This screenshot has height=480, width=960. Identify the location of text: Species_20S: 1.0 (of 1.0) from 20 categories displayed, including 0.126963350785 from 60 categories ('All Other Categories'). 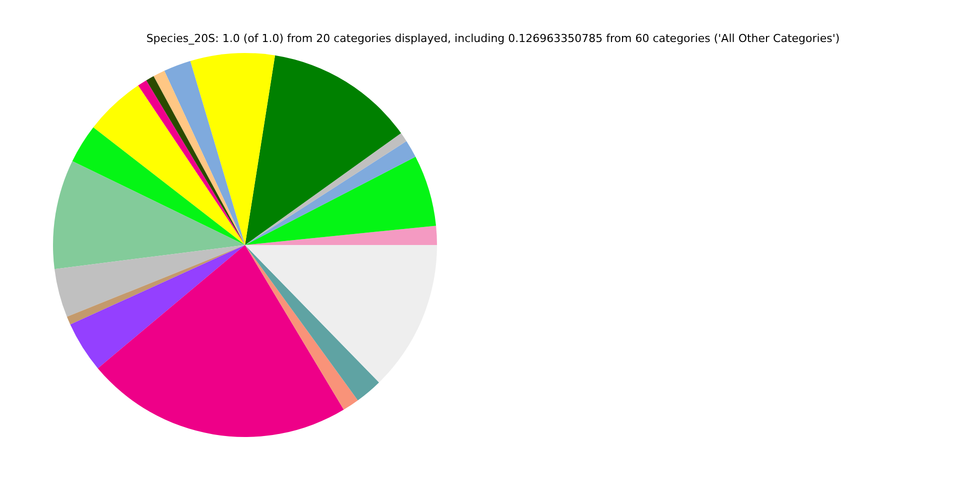
(493, 38).